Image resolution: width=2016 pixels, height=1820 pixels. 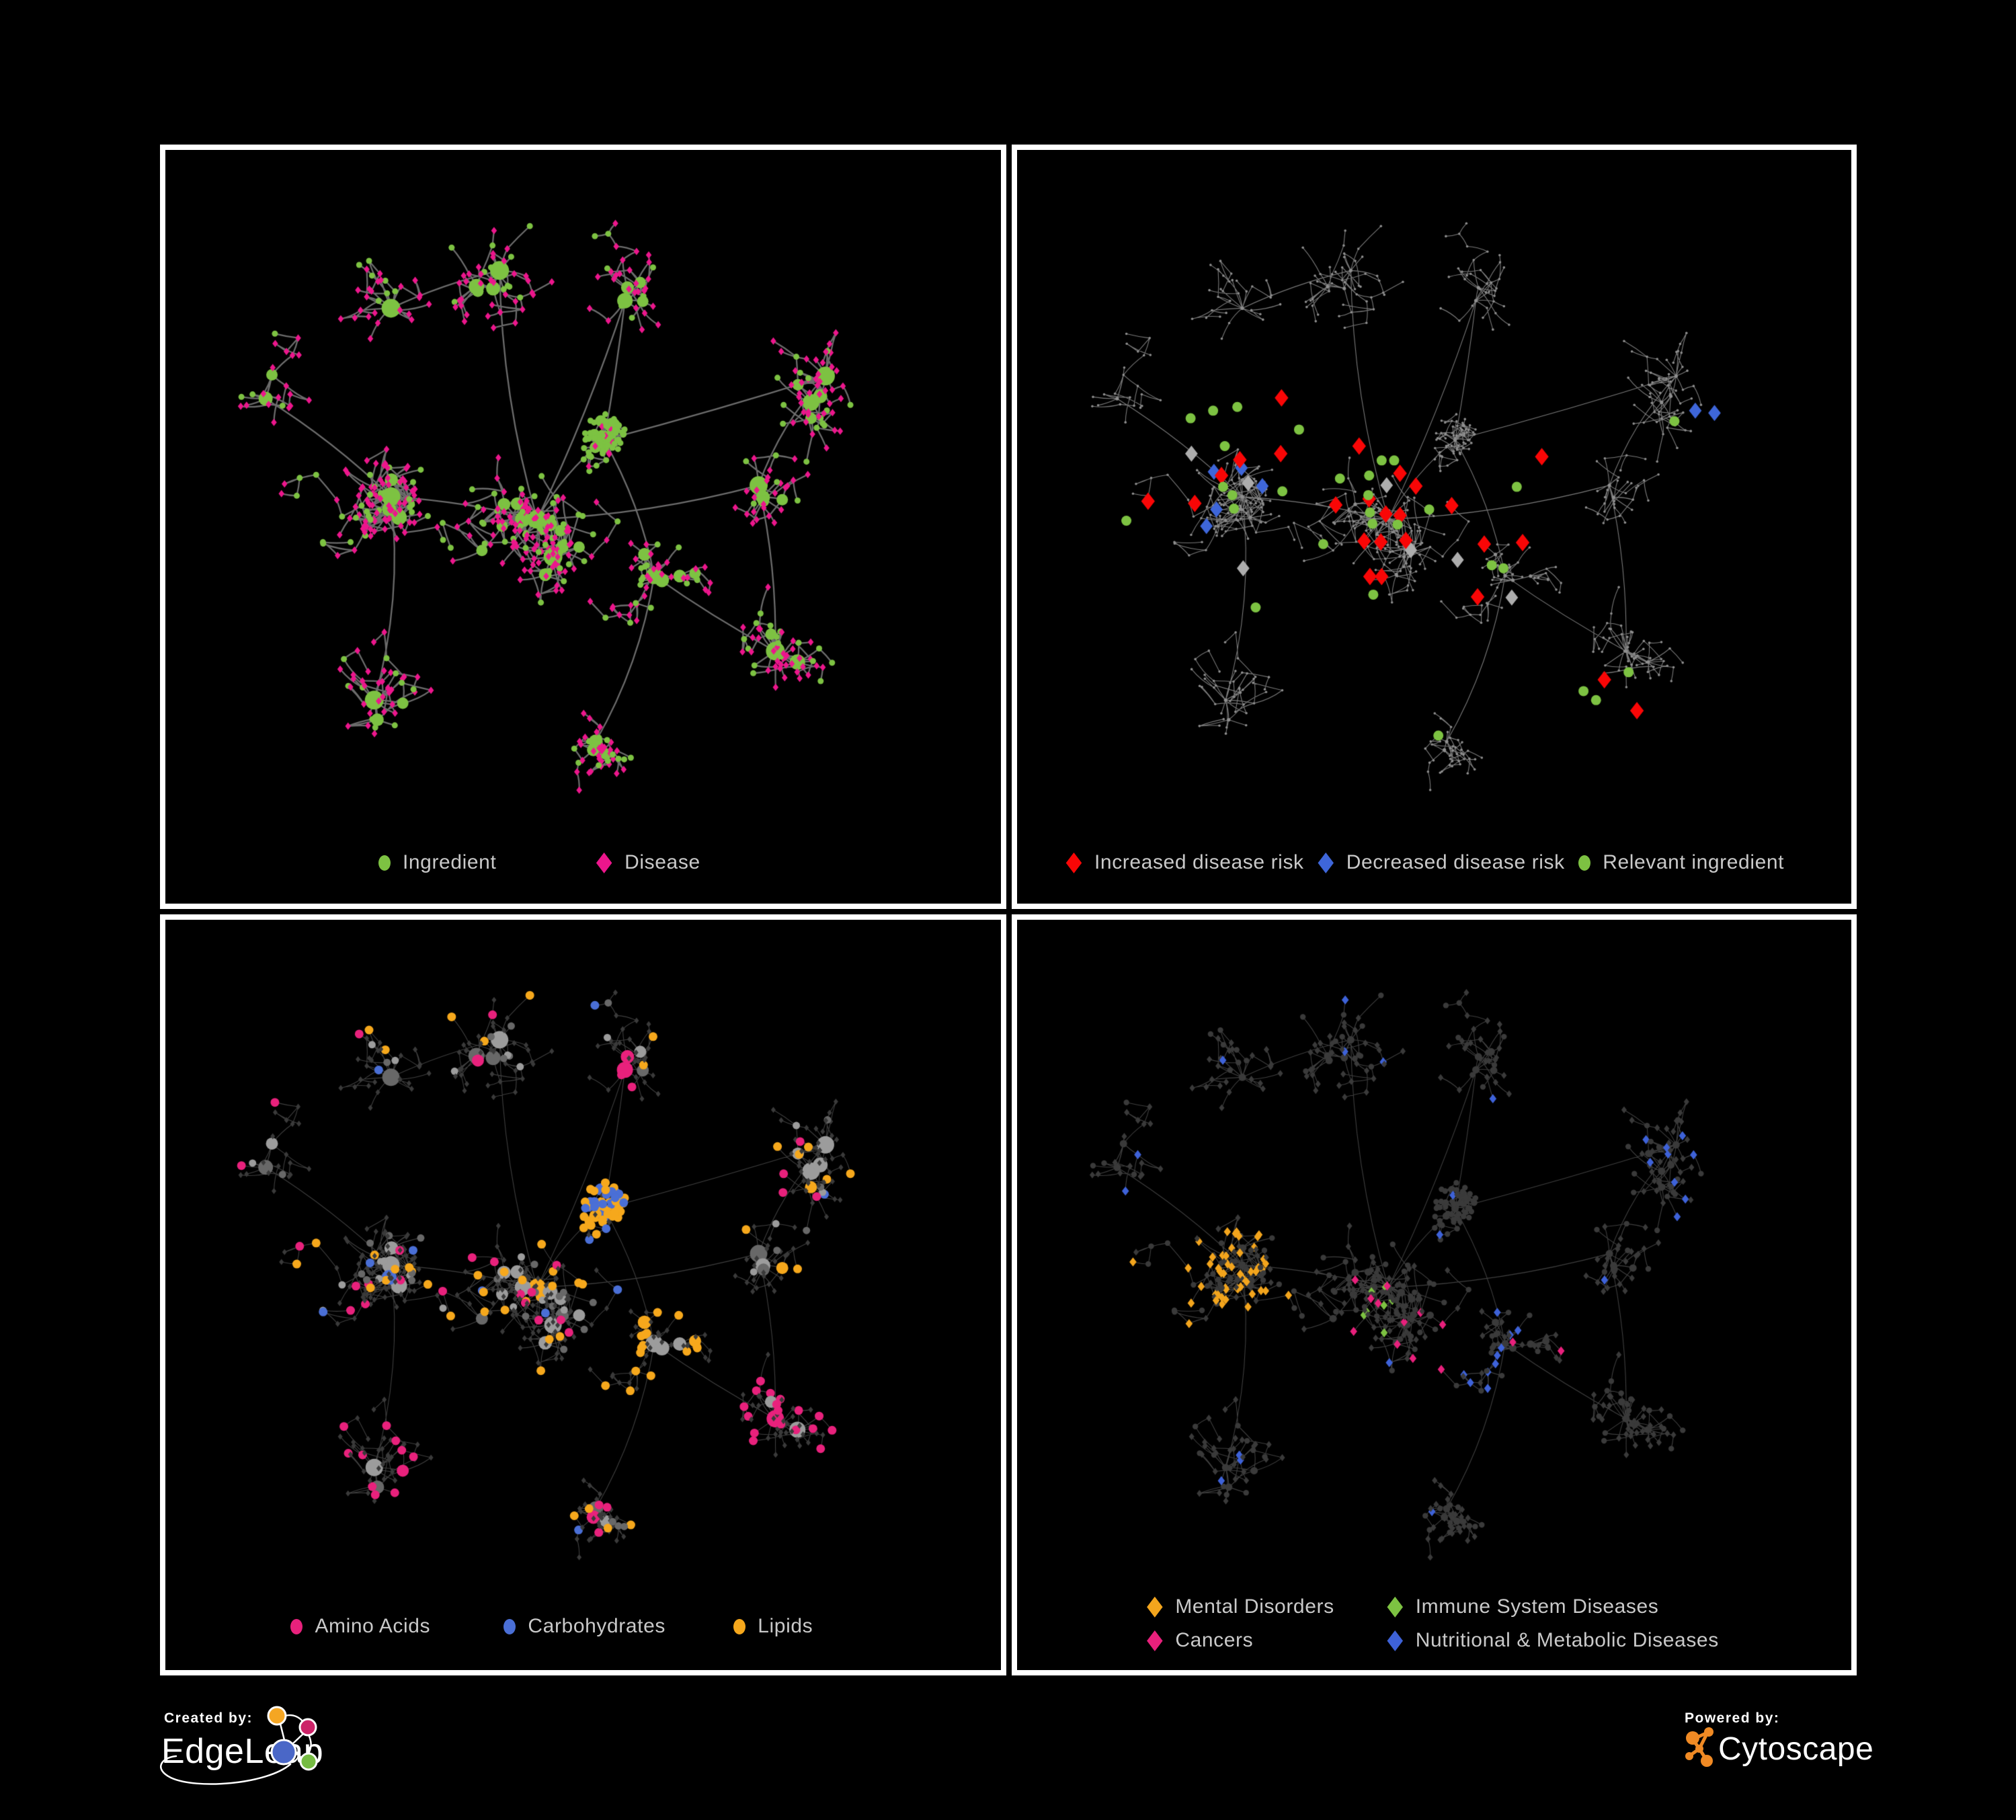 What do you see at coordinates (739, 1626) in the screenshot?
I see `swatch-lipids` at bounding box center [739, 1626].